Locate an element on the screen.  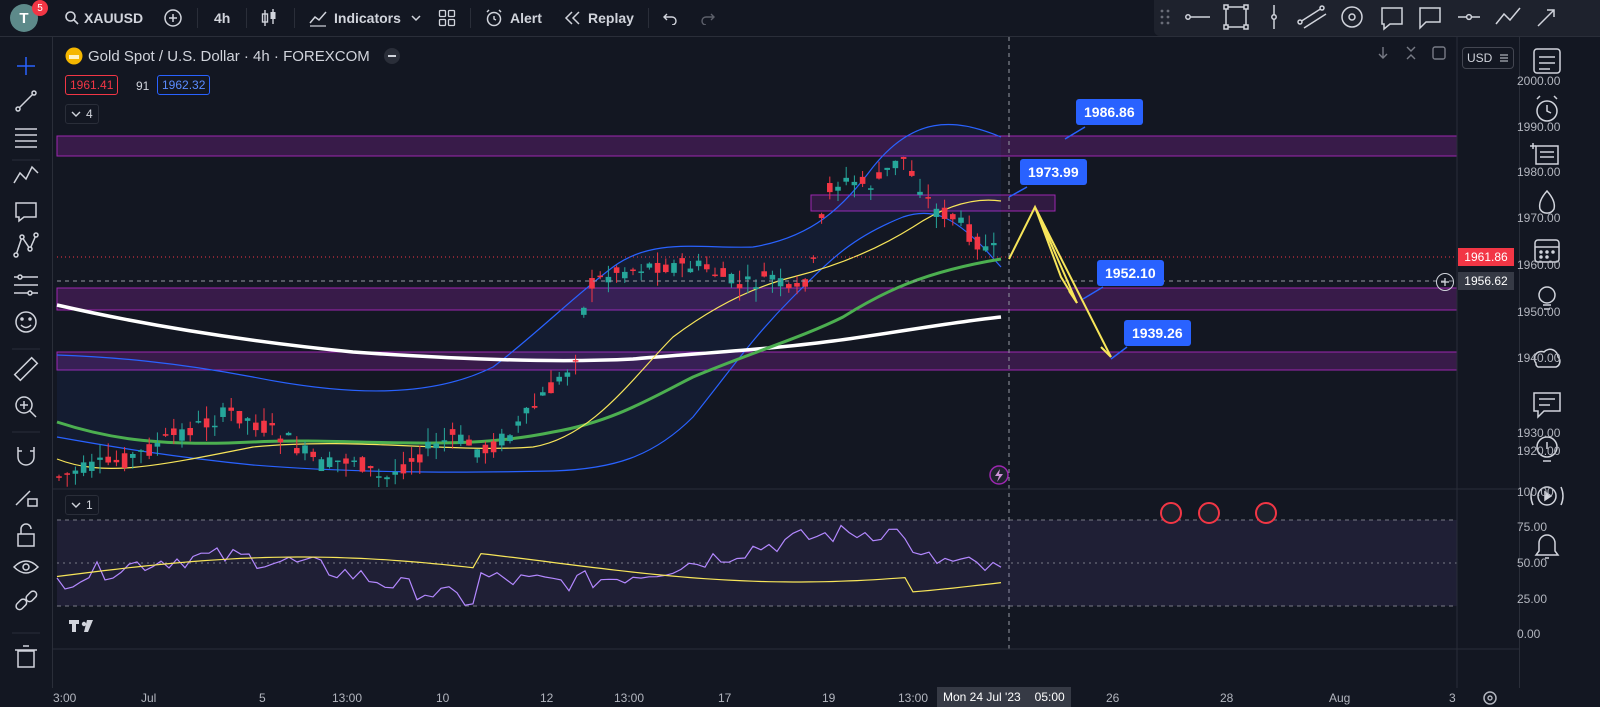
time-axis-label: 26 is located at coordinates (1113, 698).